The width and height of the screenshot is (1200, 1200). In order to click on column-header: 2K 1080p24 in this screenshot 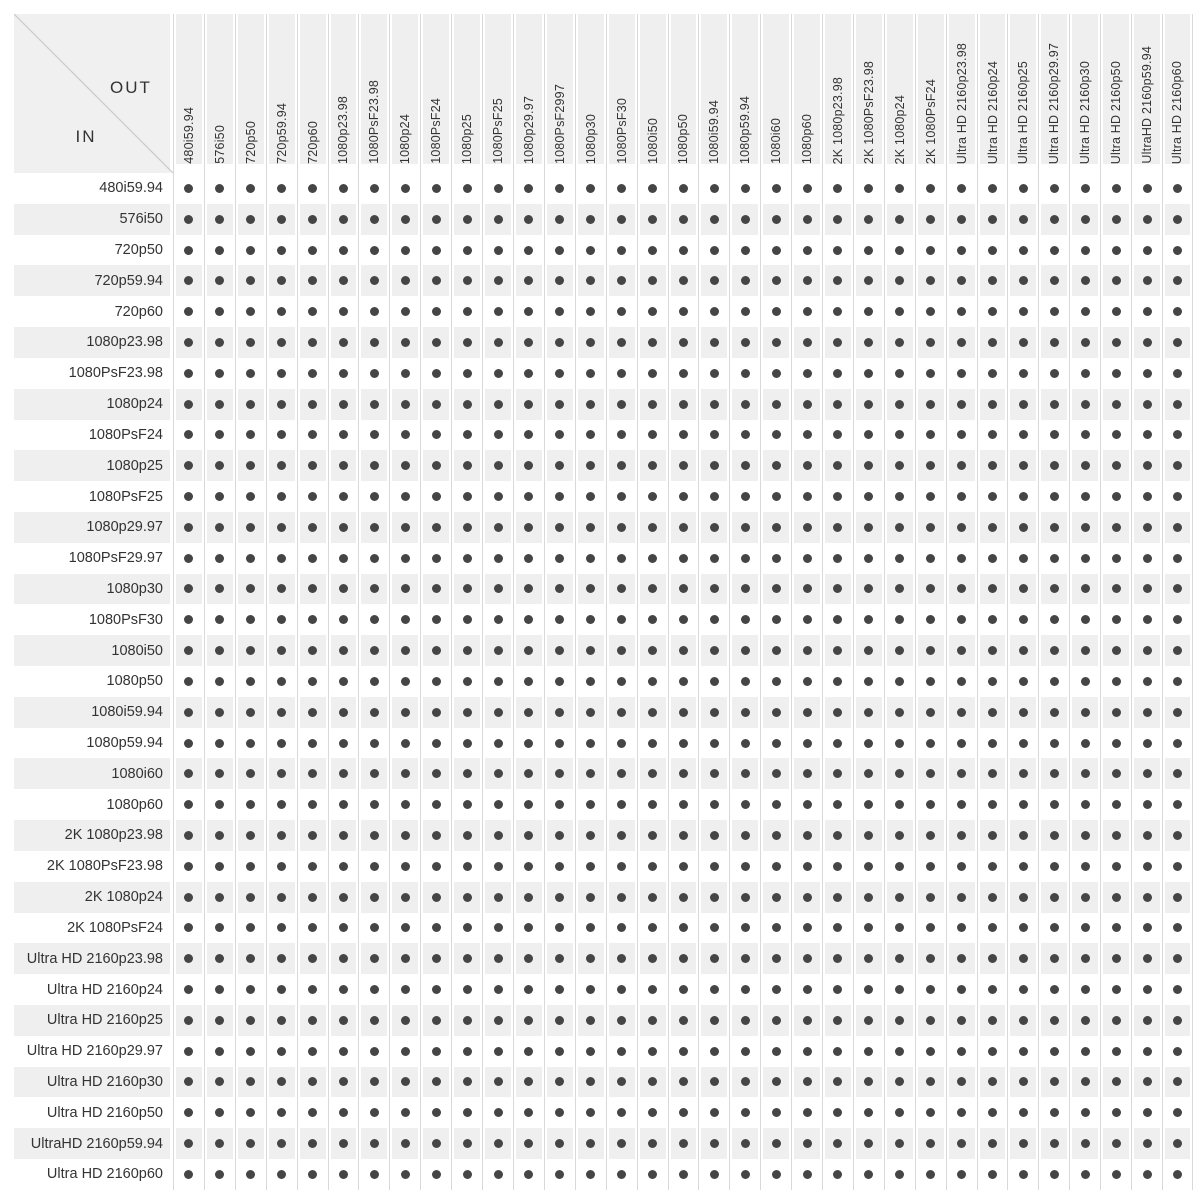, I will do `click(899, 93)`.